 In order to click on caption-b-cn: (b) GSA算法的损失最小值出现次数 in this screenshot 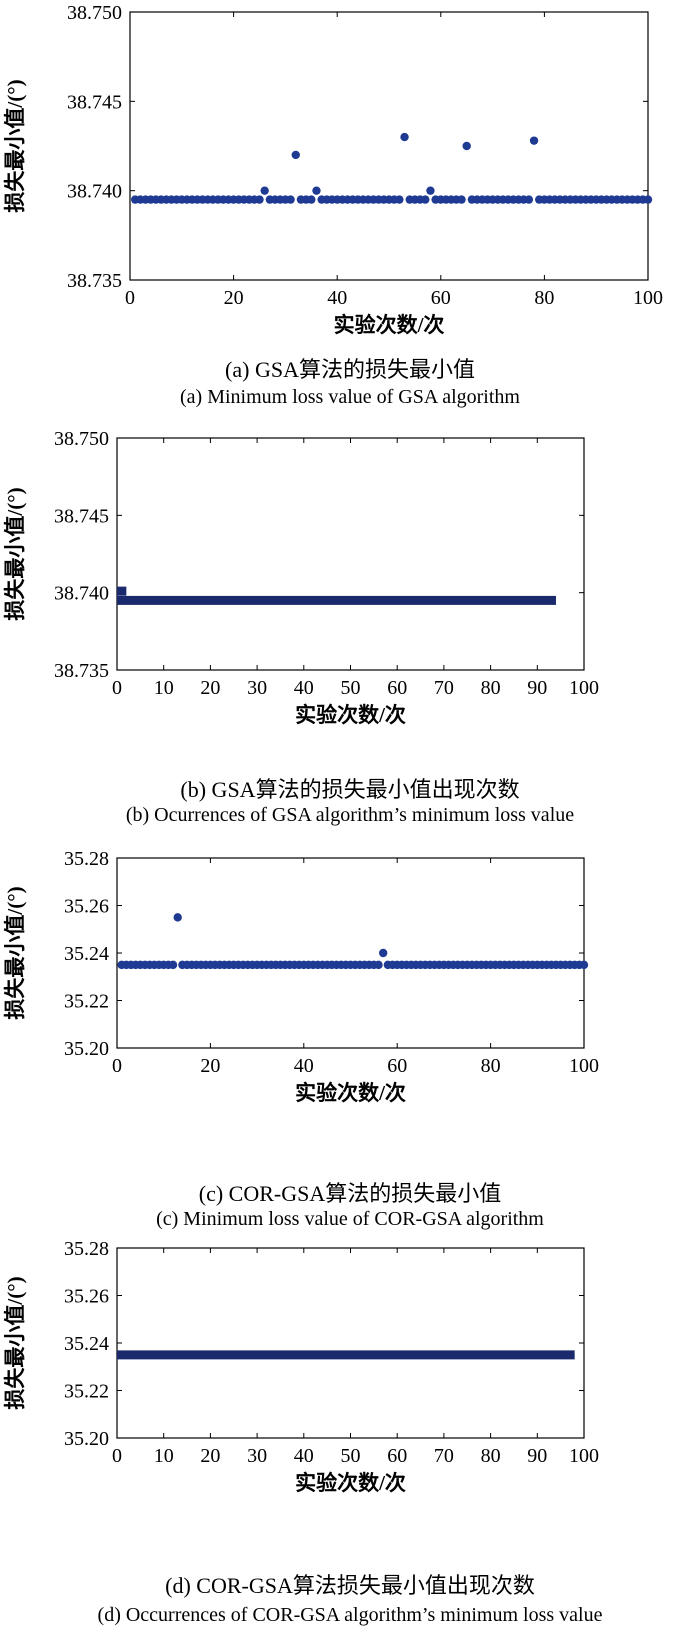, I will do `click(350, 789)`.